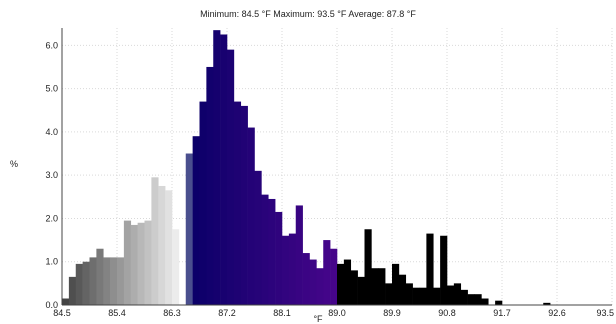 The image size is (616, 324). What do you see at coordinates (51, 262) in the screenshot?
I see `y-tick-label: 1.0` at bounding box center [51, 262].